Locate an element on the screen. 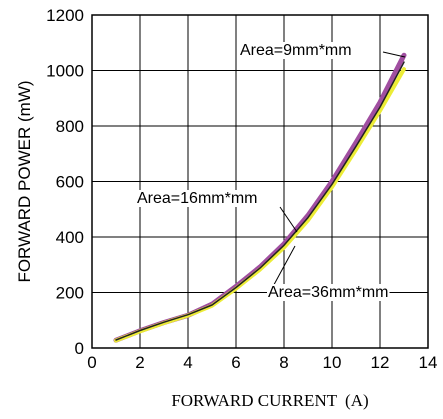  x-tick-label: 14 is located at coordinates (428, 362).